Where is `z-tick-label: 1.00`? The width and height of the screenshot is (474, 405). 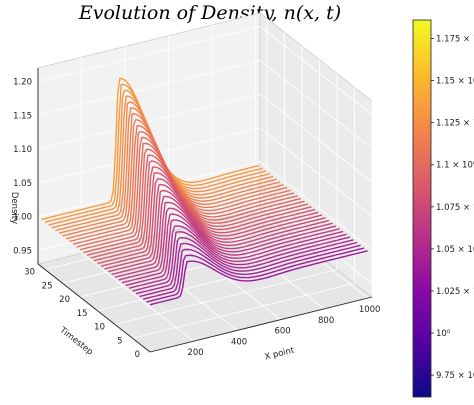
z-tick-label: 1.00 is located at coordinates (22, 218).